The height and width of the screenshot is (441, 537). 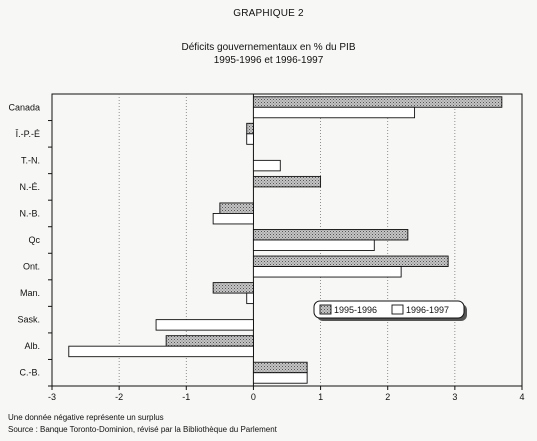 I want to click on category-label: Man., so click(x=30, y=293).